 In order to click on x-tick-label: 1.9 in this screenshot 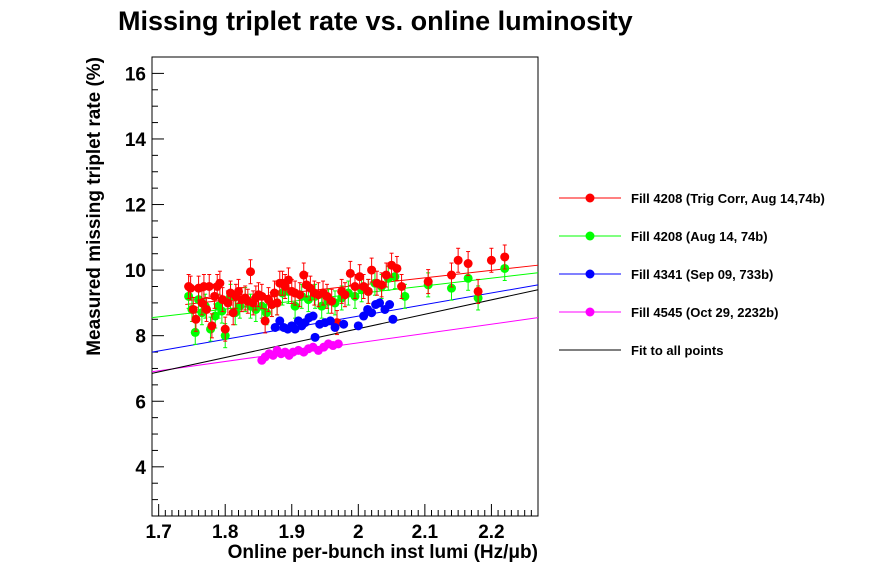, I will do `click(292, 532)`.